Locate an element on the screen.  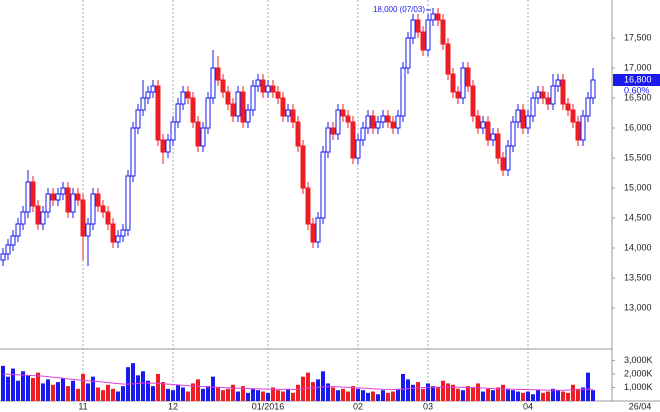
x-end-label: 26/04 is located at coordinates (640, 406).